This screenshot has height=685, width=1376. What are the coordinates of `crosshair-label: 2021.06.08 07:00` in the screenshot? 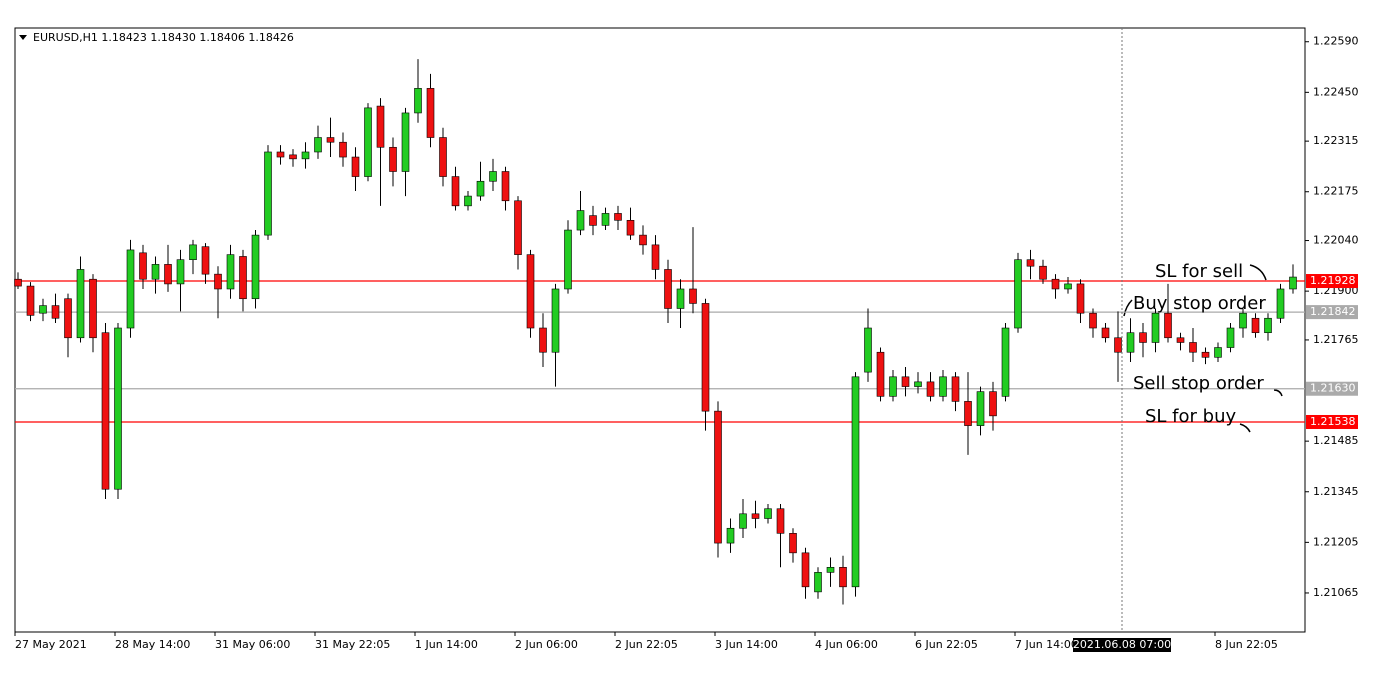 It's located at (1122, 644).